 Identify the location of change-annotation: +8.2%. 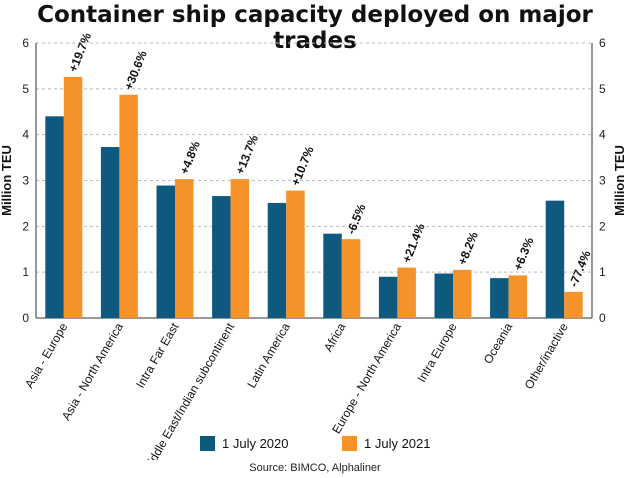
(468, 248).